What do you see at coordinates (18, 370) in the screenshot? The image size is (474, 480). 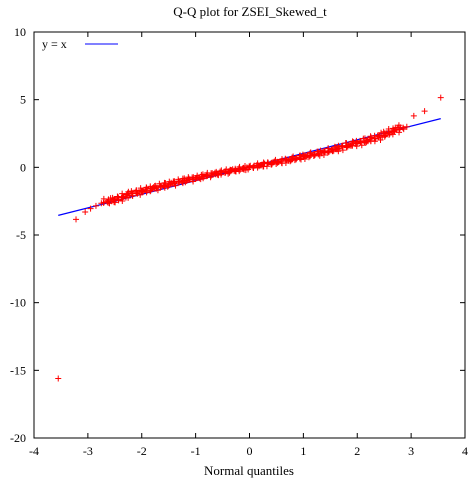 I see `y-tick-label: -15` at bounding box center [18, 370].